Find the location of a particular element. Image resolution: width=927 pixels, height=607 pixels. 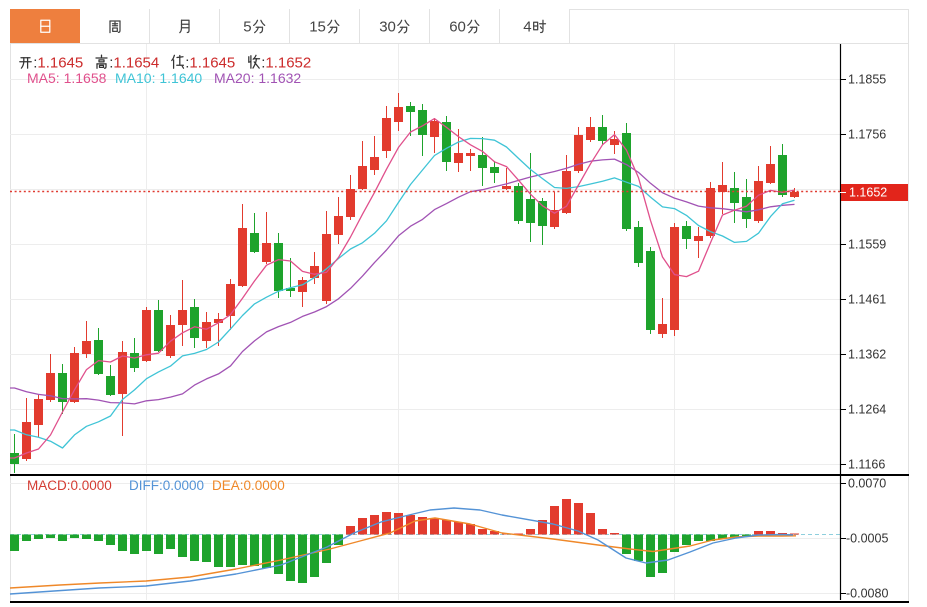

svg-text: :1.1654 is located at coordinates (134, 63).